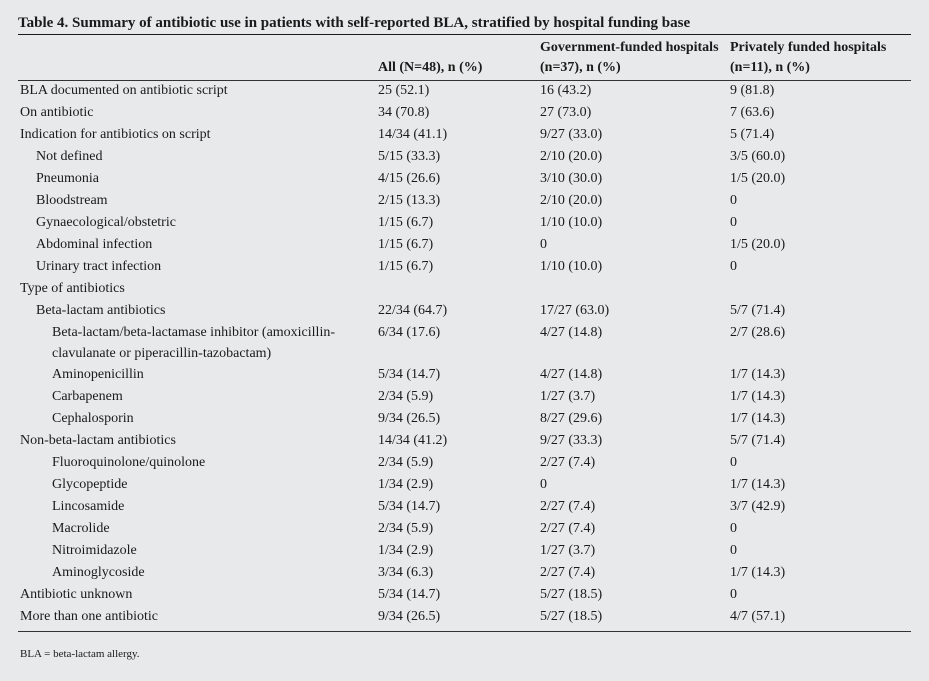 The width and height of the screenshot is (929, 681). Describe the element at coordinates (404, 90) in the screenshot. I see `cell-all: 25 (52.1)` at that location.